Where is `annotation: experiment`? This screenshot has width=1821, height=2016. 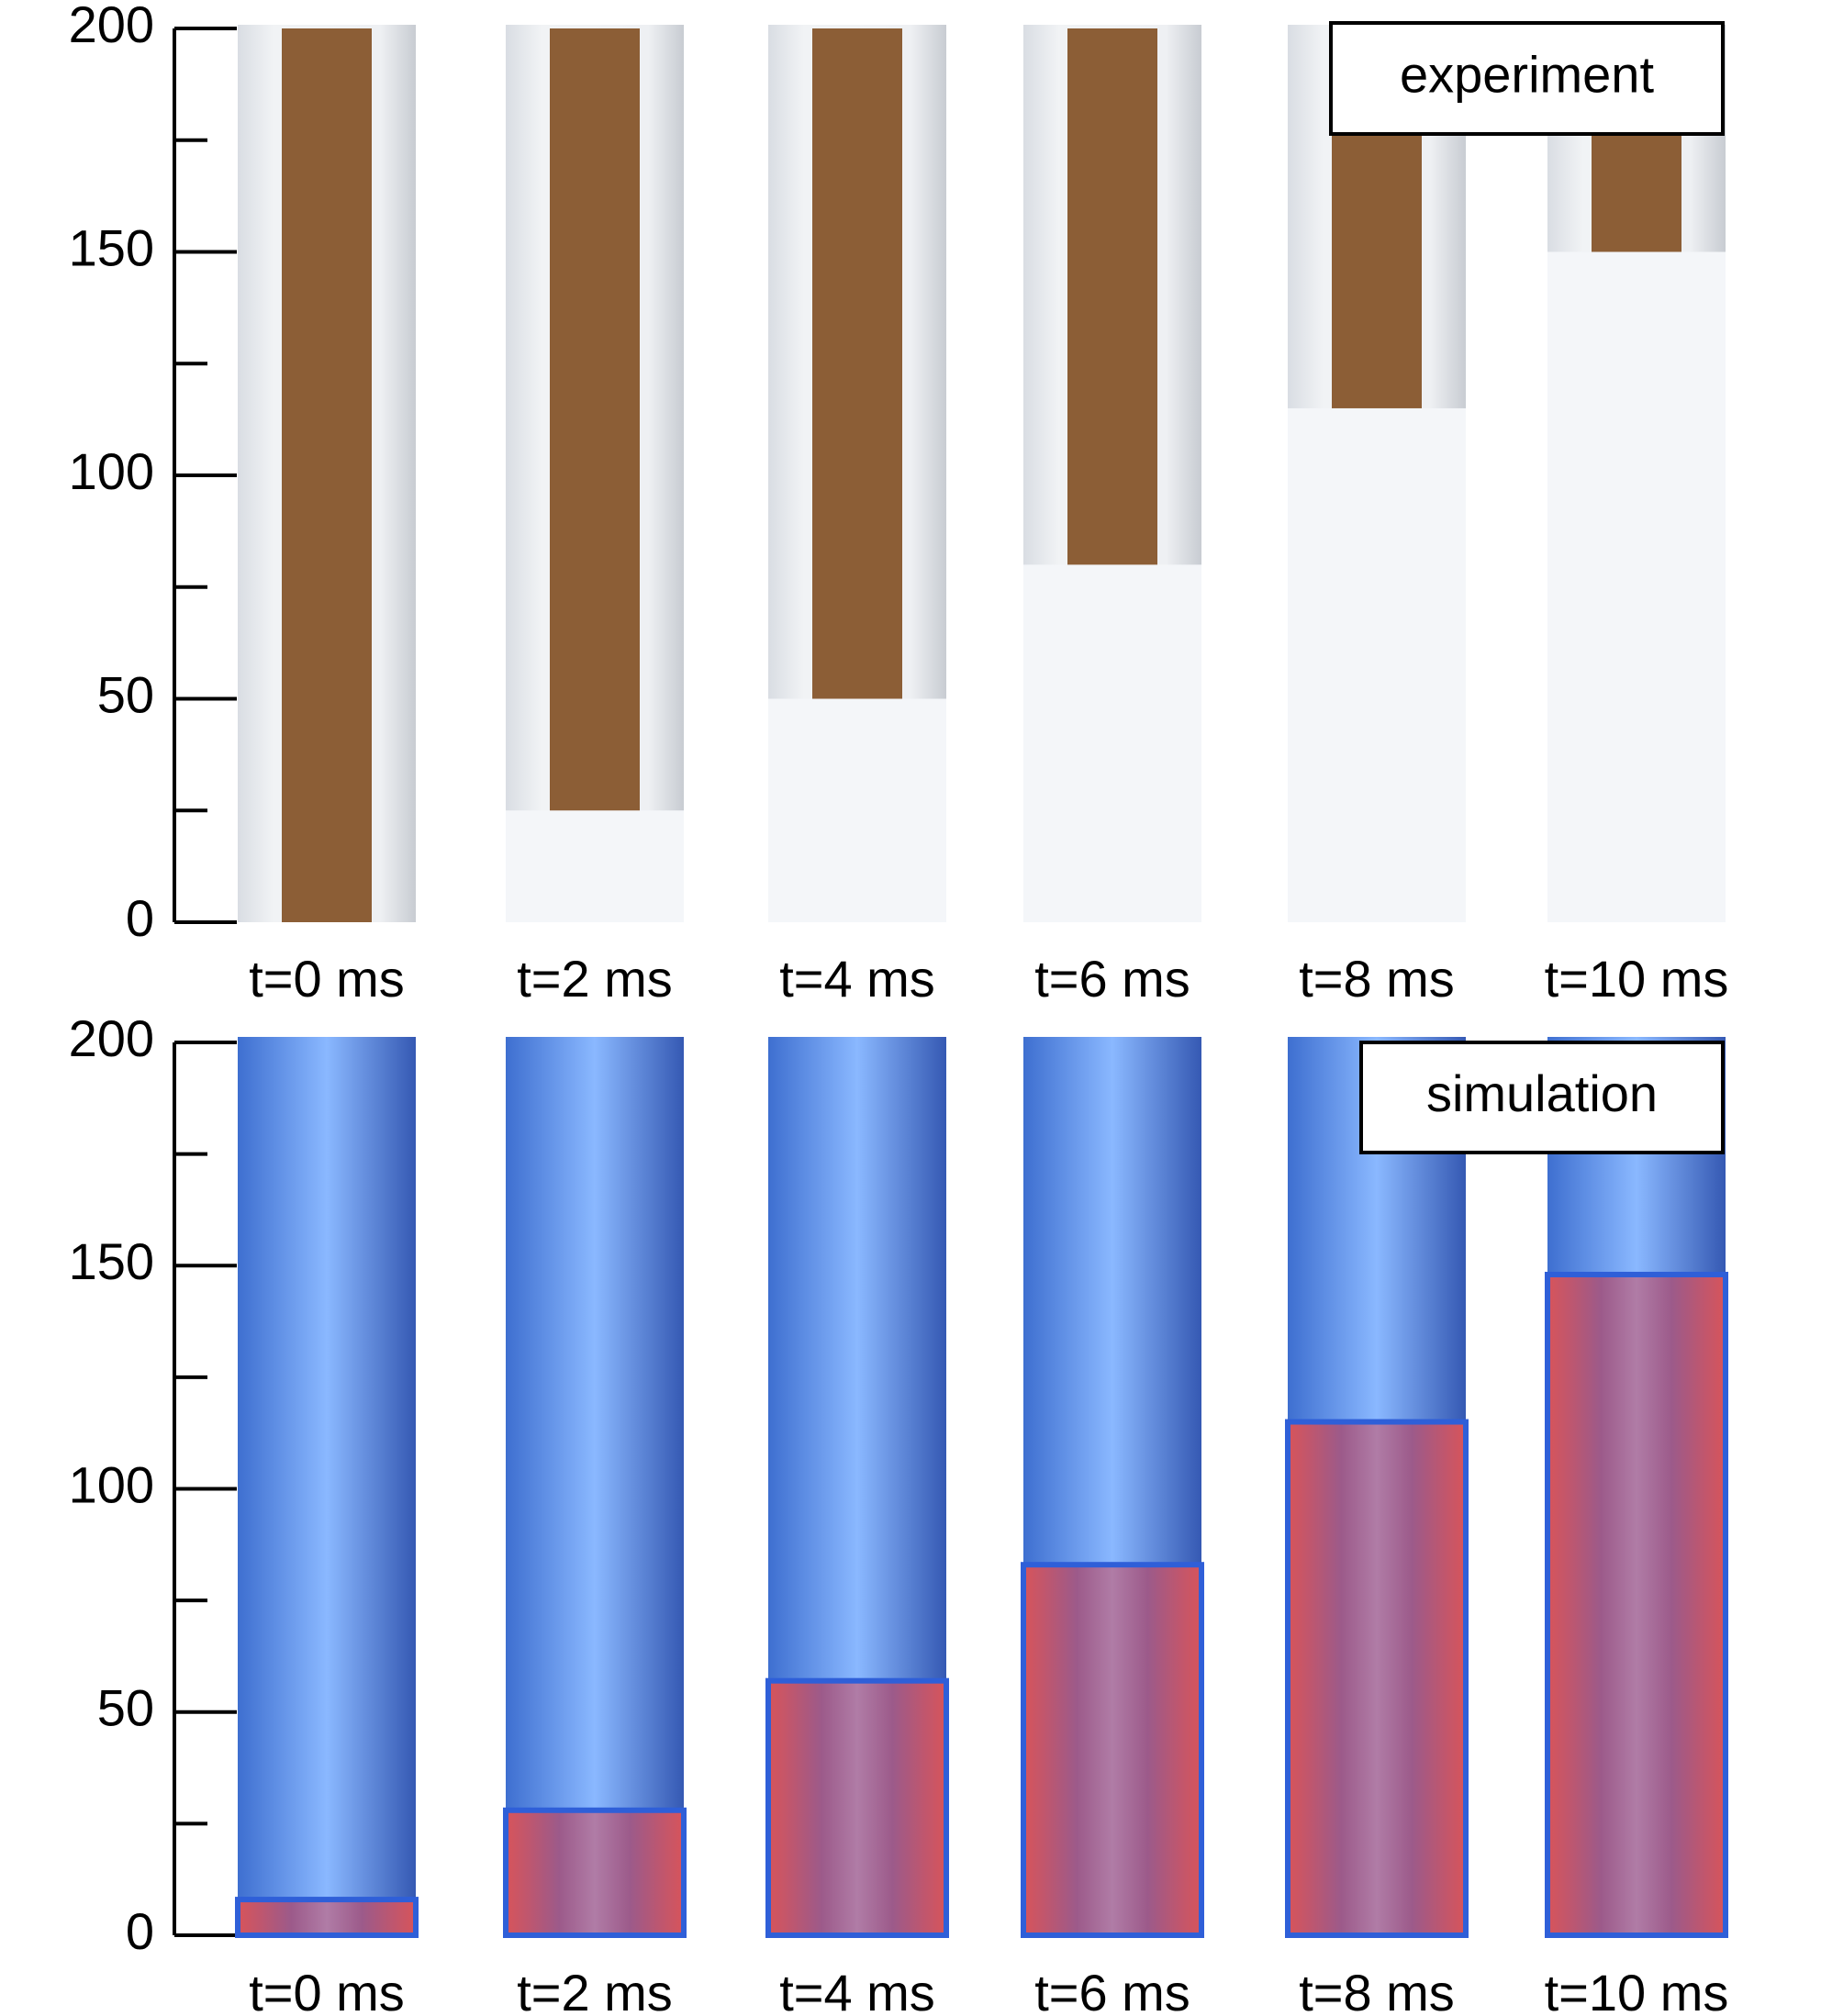 annotation: experiment is located at coordinates (1527, 74).